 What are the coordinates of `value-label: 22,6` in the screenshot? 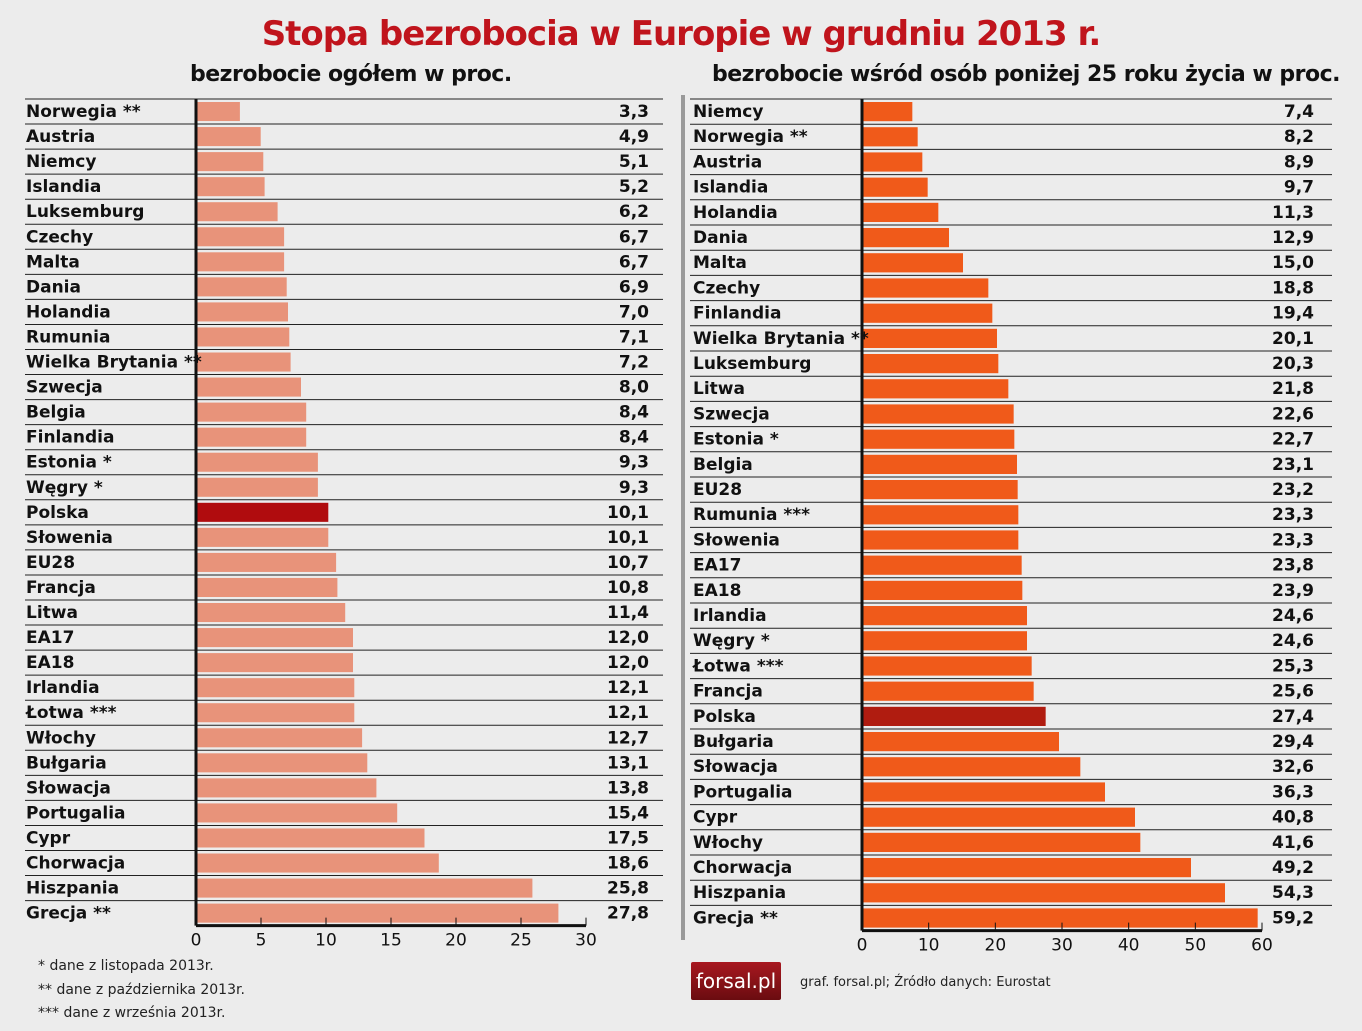 It's located at (1293, 414).